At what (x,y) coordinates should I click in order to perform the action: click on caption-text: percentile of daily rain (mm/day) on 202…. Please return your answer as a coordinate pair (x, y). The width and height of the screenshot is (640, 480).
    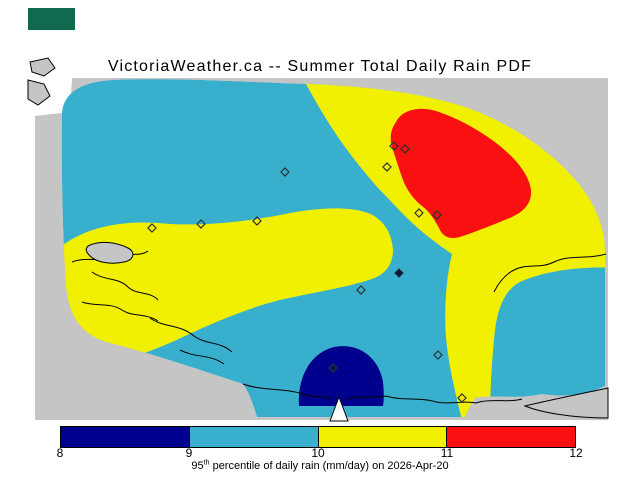
    Looking at the image, I should click on (329, 466).